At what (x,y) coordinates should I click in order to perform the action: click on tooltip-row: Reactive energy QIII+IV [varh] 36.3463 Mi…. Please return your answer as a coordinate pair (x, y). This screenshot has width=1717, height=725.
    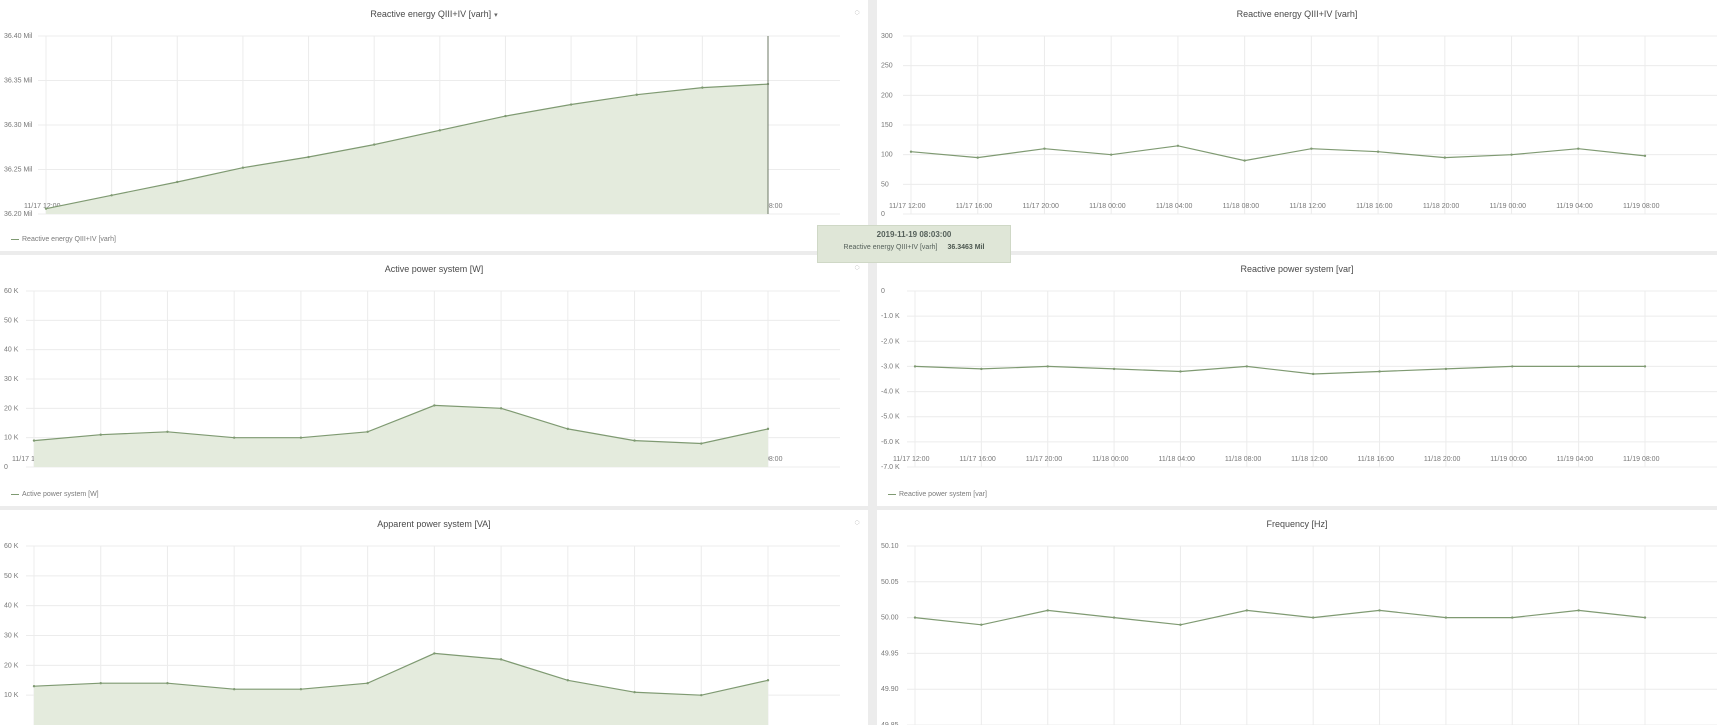
    Looking at the image, I should click on (914, 247).